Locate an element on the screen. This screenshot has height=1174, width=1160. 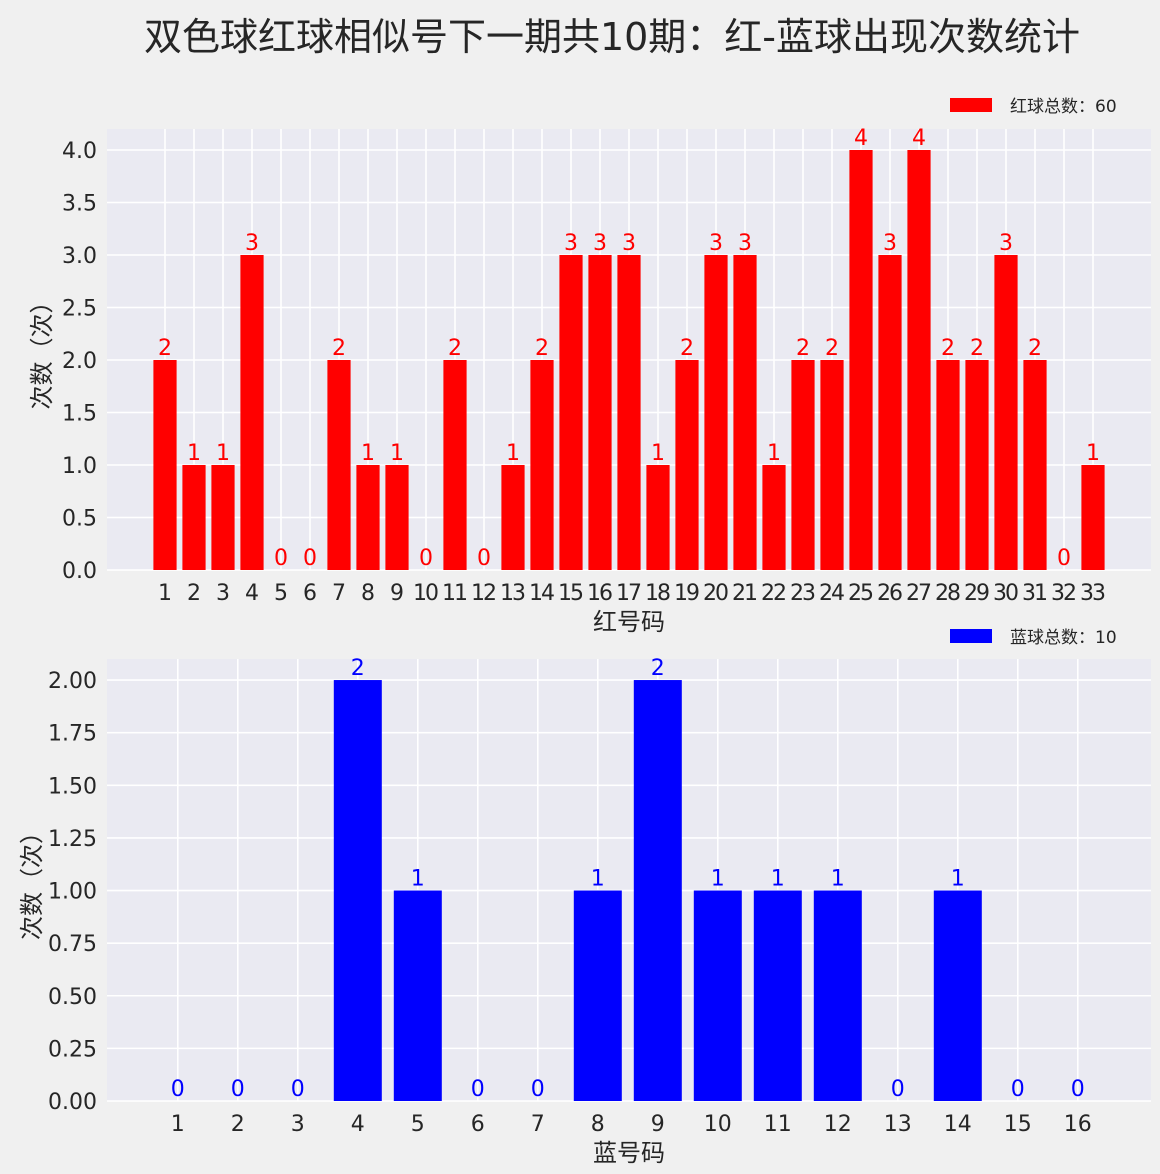
y-tick-label: 1.5 is located at coordinates (79, 414).